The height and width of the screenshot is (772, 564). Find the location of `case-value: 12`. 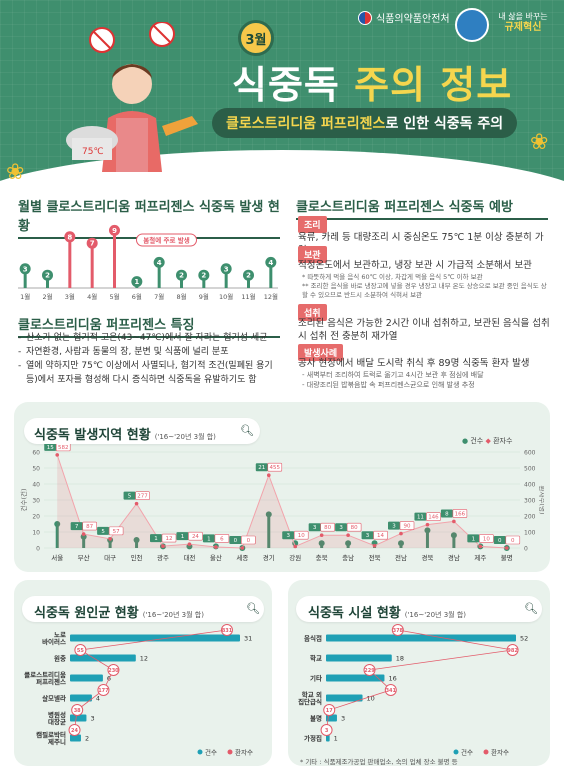

case-value: 12 is located at coordinates (144, 659).